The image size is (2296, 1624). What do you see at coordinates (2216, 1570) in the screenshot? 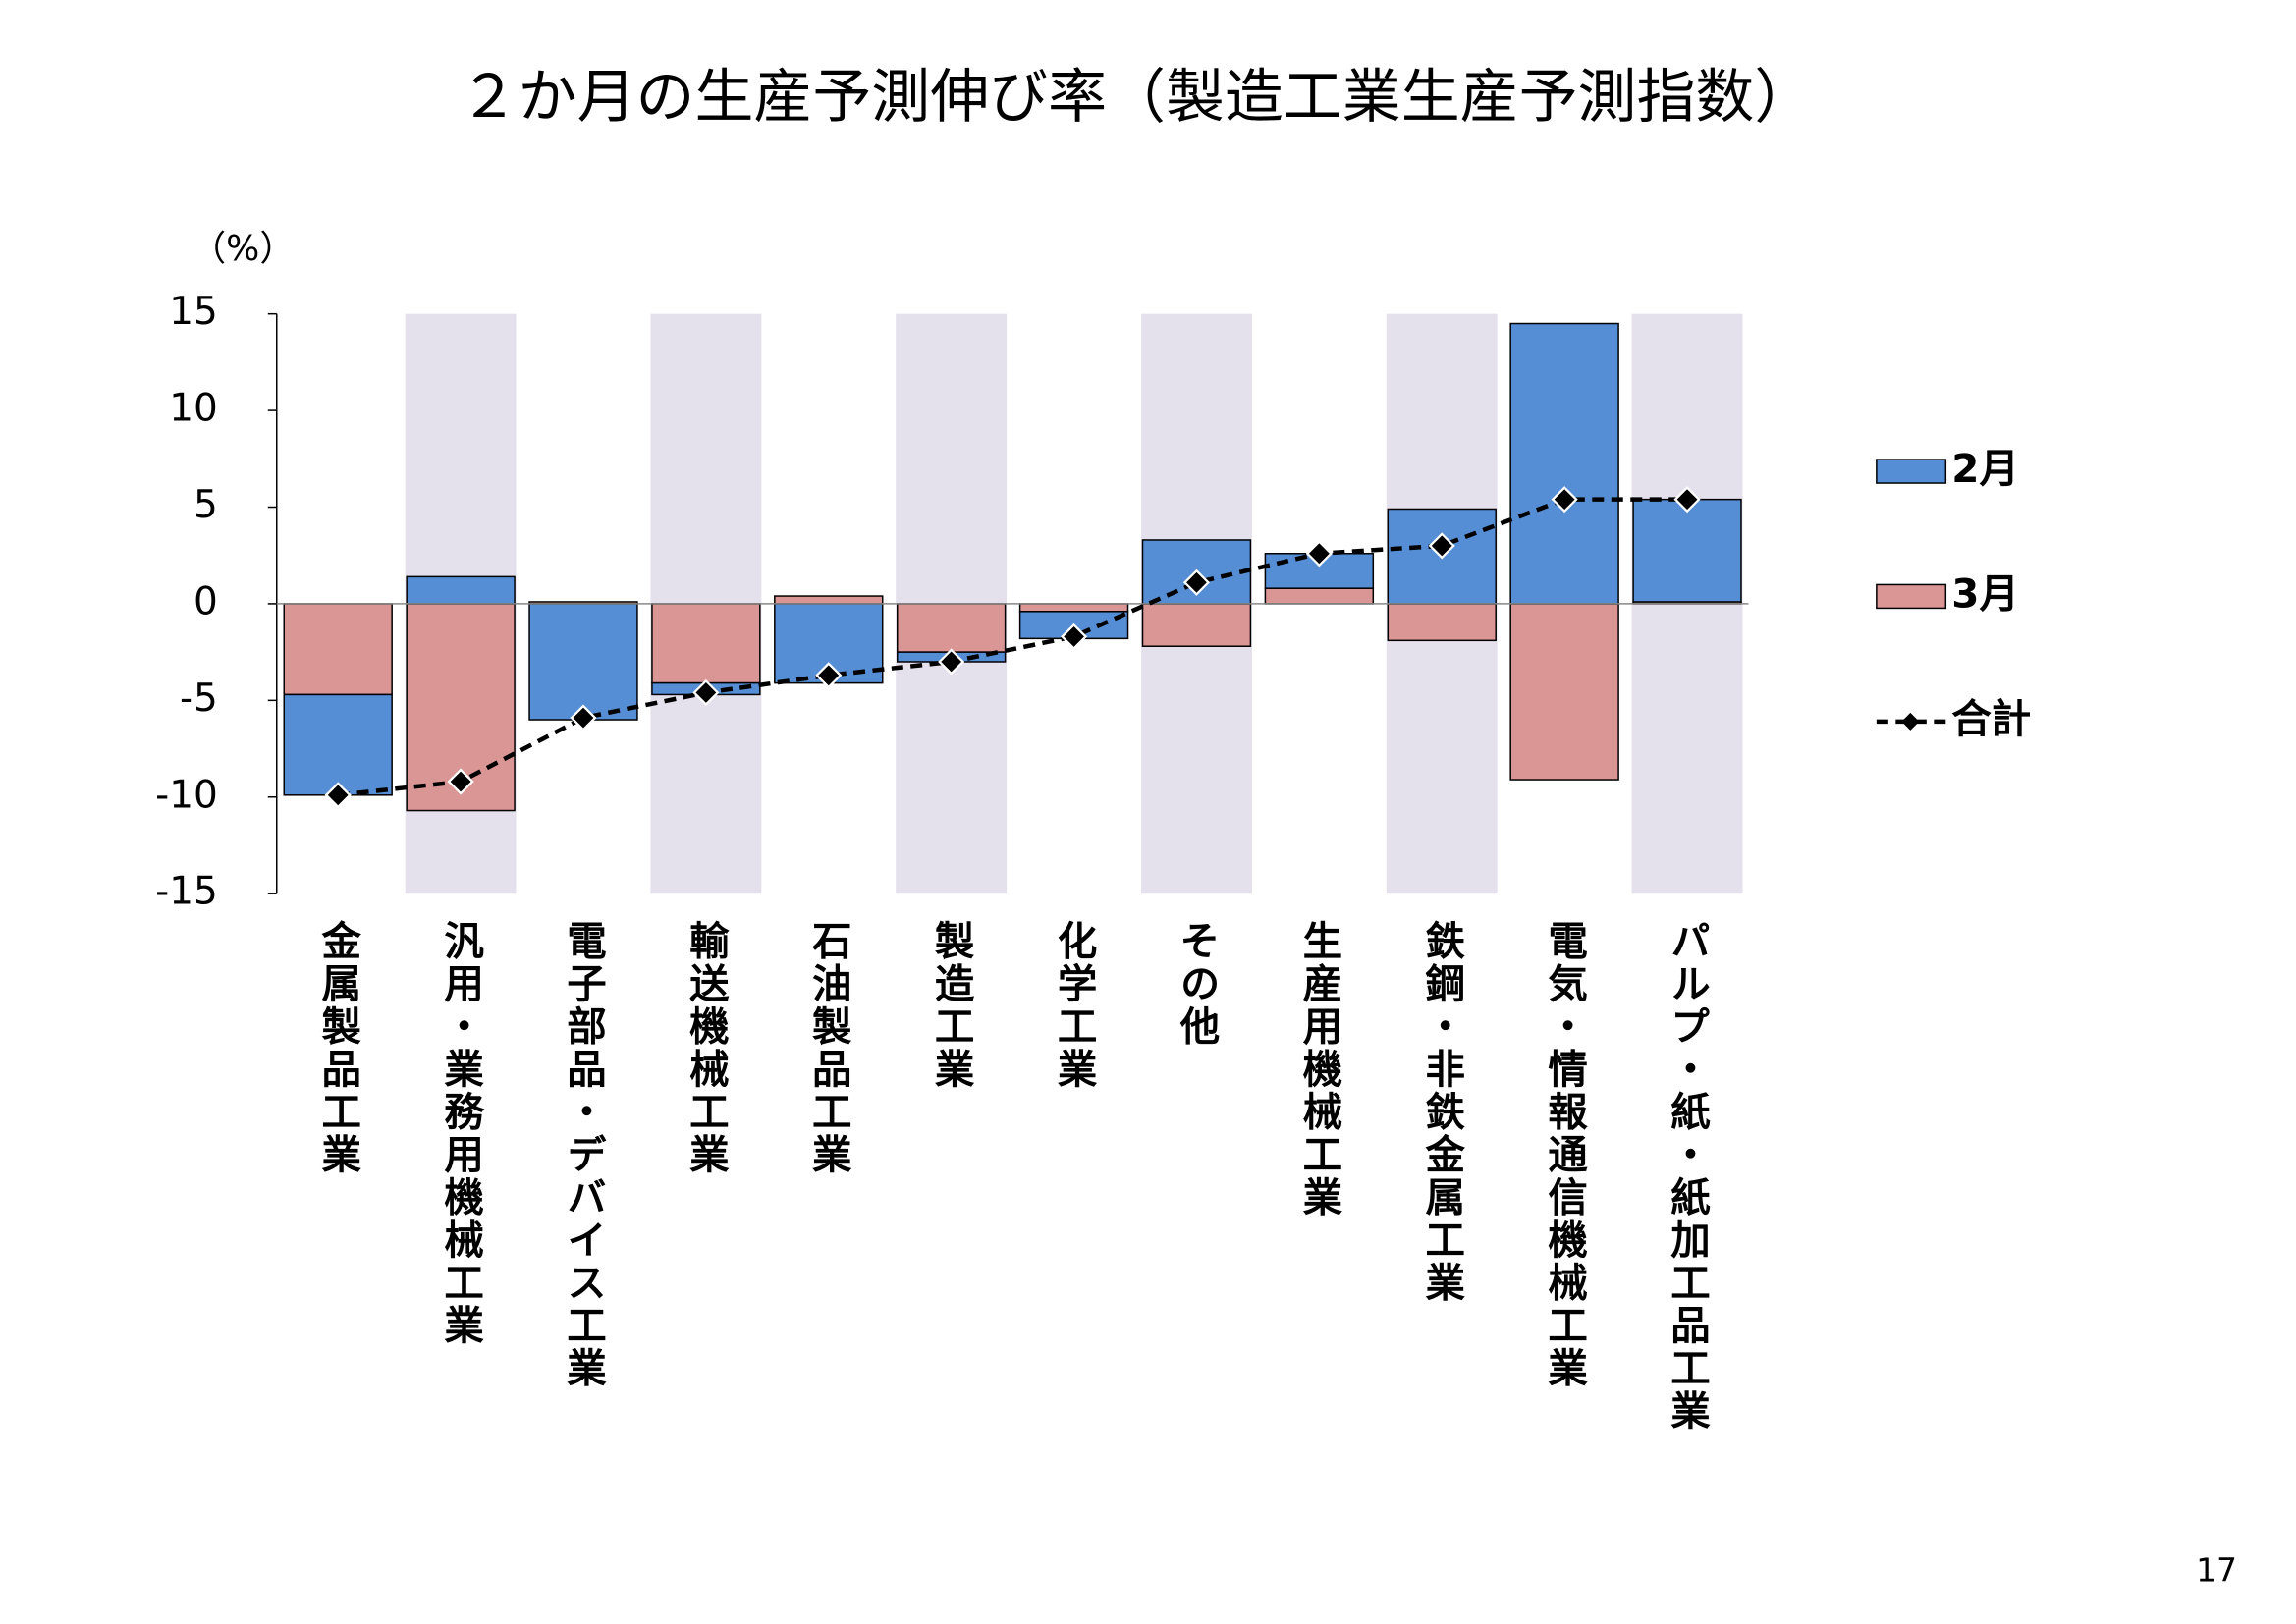
I see `page-number: 17` at bounding box center [2216, 1570].